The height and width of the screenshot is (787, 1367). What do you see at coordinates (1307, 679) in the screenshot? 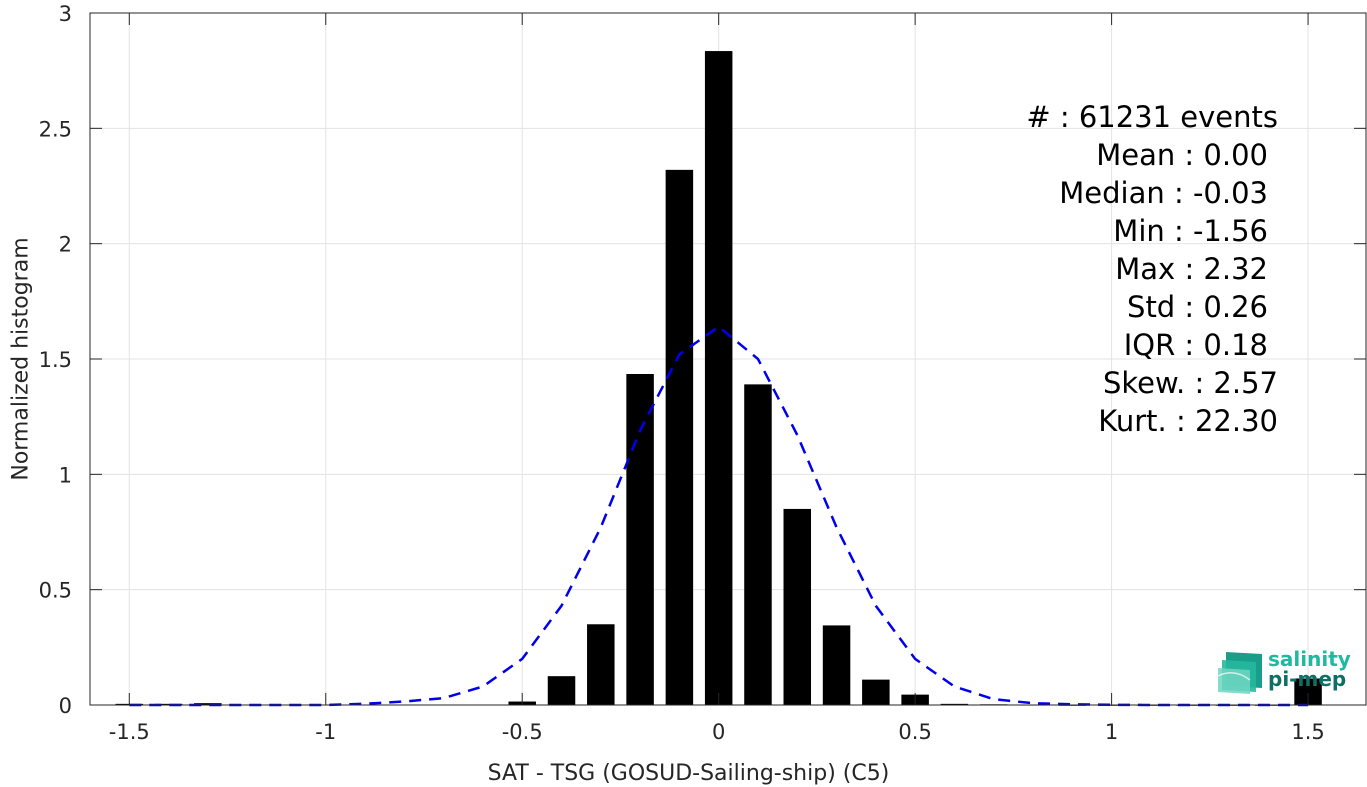
I see `logo-line2: pi-mep` at bounding box center [1307, 679].